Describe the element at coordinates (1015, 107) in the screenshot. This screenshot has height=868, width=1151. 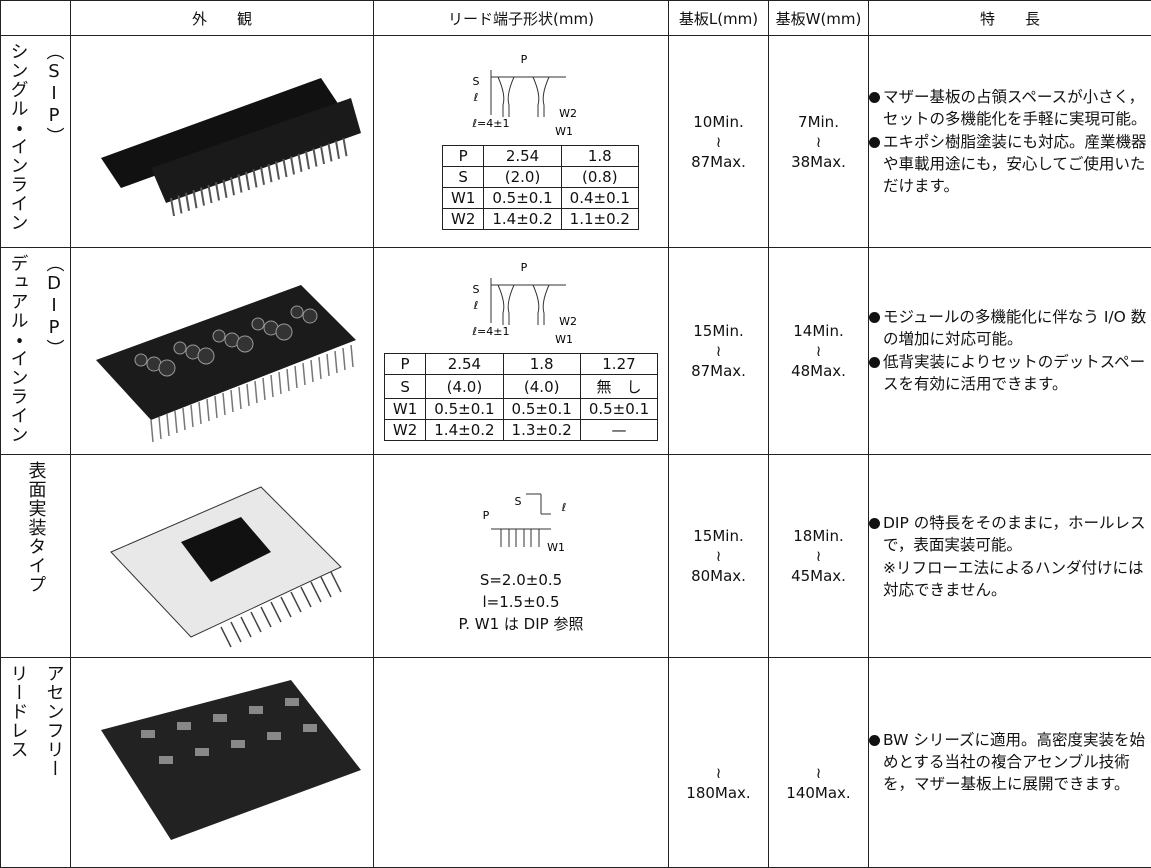
I see `feature-text: マザー基板の占領スペースが小さく，セットの多機能化を手軽に実現可能。` at that location.